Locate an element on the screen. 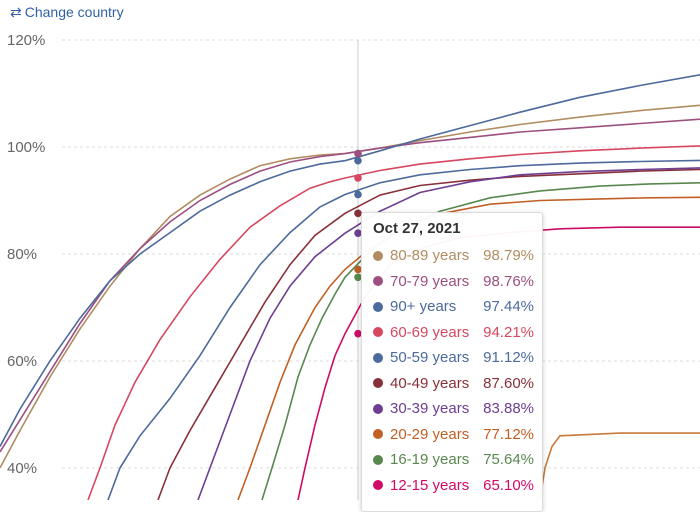 The image size is (700, 512). tooltip-row: 80-89 years 98.79% is located at coordinates (453, 256).